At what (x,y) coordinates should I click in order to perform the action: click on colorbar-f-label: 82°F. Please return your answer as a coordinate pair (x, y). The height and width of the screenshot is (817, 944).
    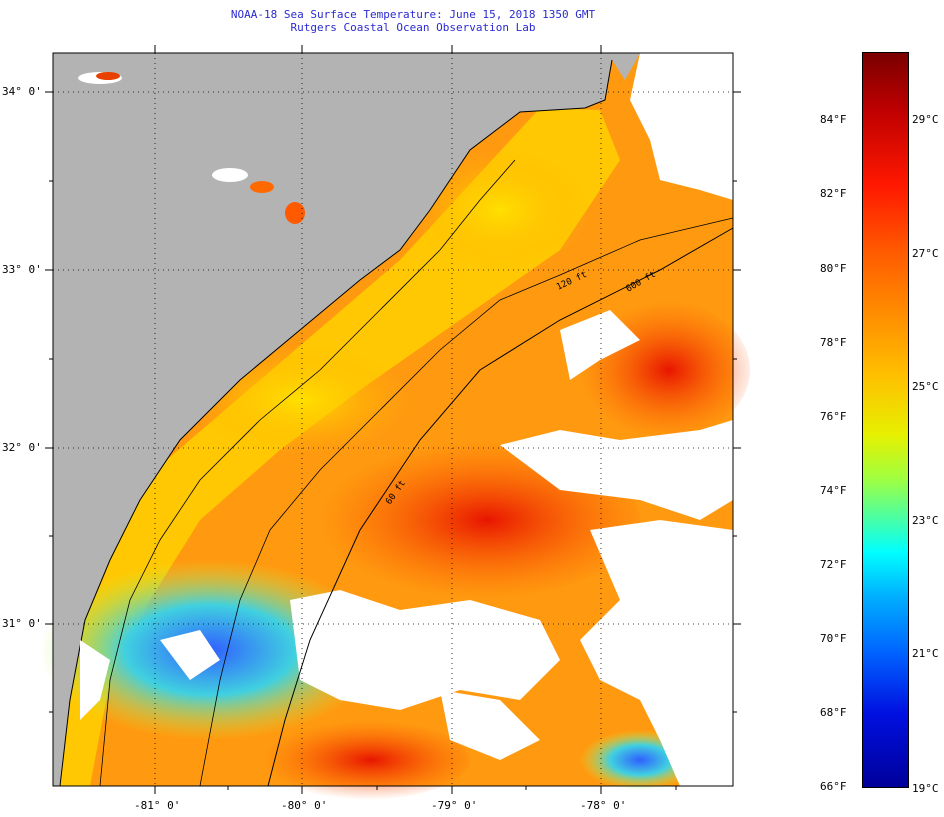
    Looking at the image, I should click on (833, 193).